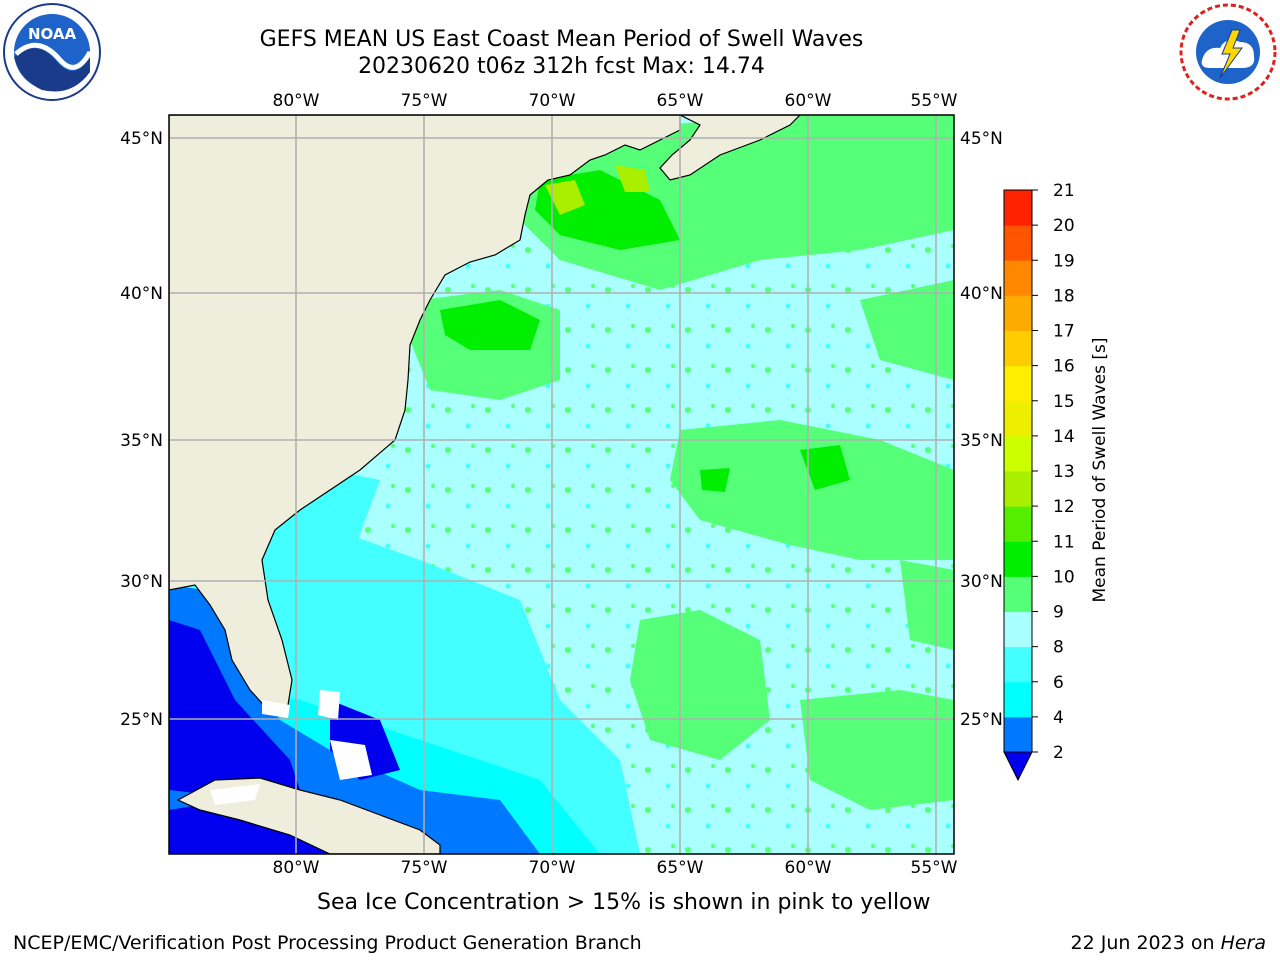  I want to click on lon-label-bottom: 55°W, so click(934, 868).